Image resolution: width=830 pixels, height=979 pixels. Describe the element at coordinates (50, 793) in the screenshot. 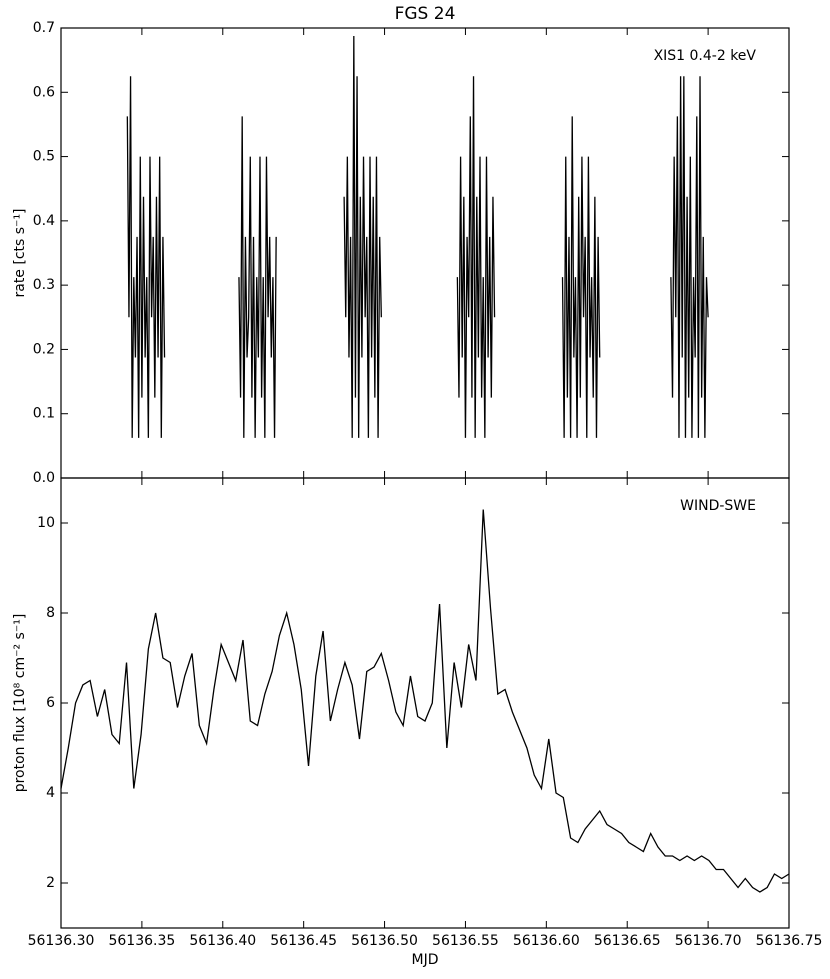

I see `y-tick-label: 4` at that location.